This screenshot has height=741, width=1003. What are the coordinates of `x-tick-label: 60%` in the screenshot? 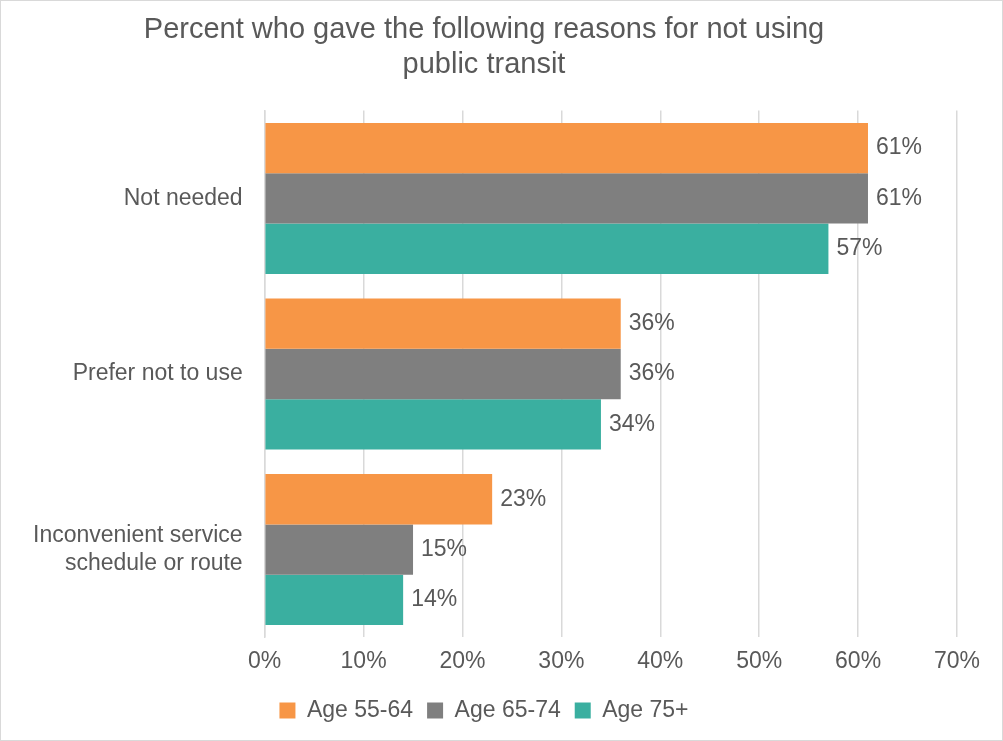 It's located at (858, 659).